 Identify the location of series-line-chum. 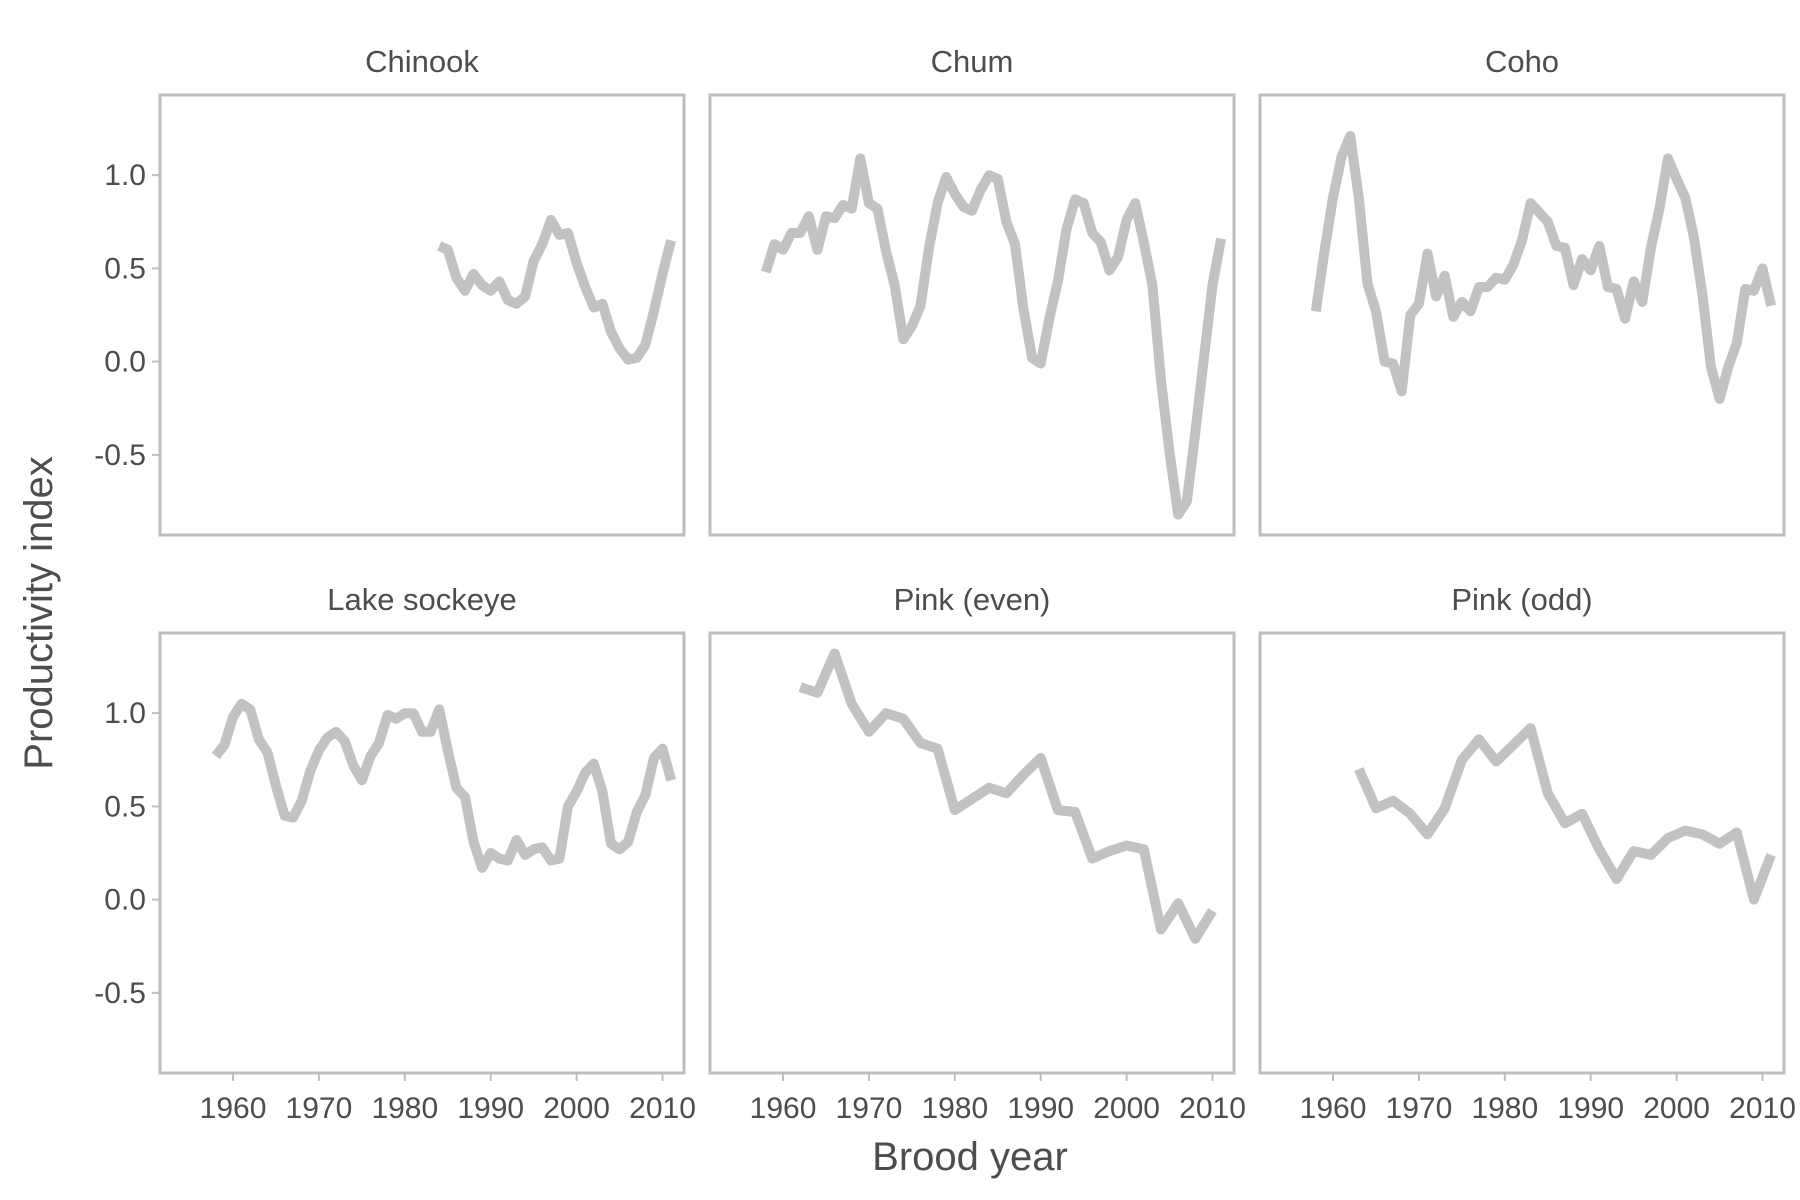
(994, 336).